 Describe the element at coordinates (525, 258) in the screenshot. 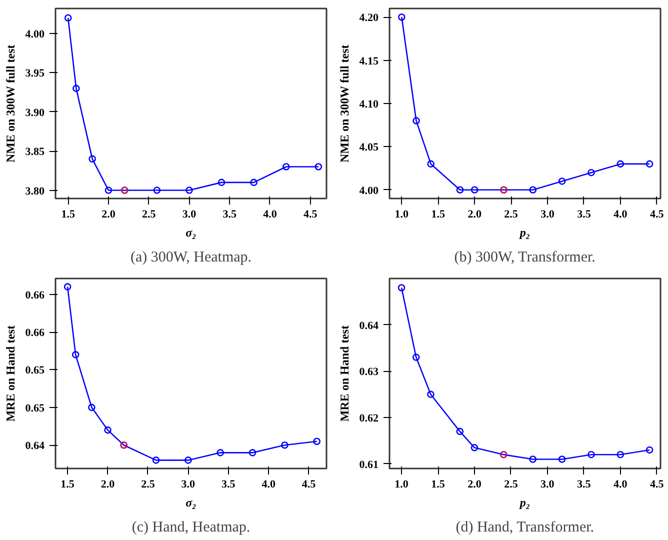

I see `text: (b) 300W, Transformer.` at that location.